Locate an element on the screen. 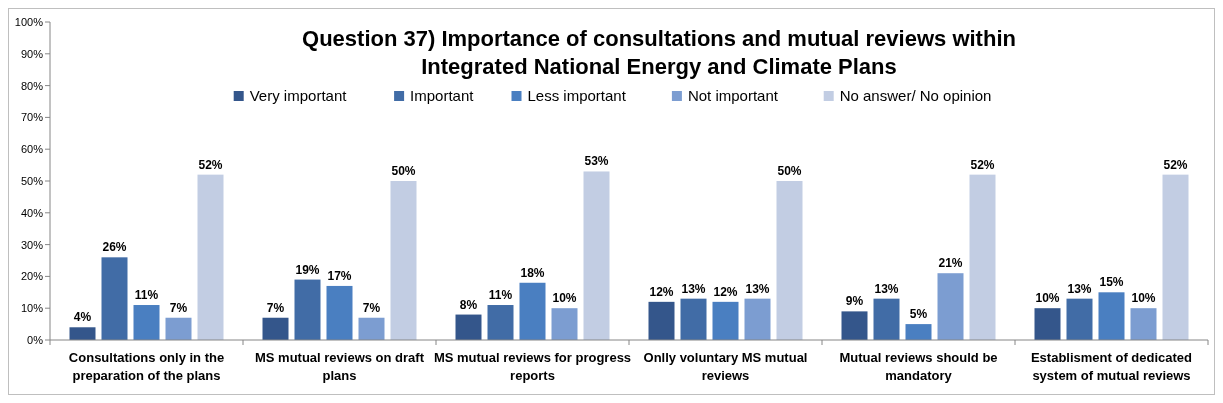 This screenshot has height=403, width=1223. y-tick-label: 50% is located at coordinates (32, 181).